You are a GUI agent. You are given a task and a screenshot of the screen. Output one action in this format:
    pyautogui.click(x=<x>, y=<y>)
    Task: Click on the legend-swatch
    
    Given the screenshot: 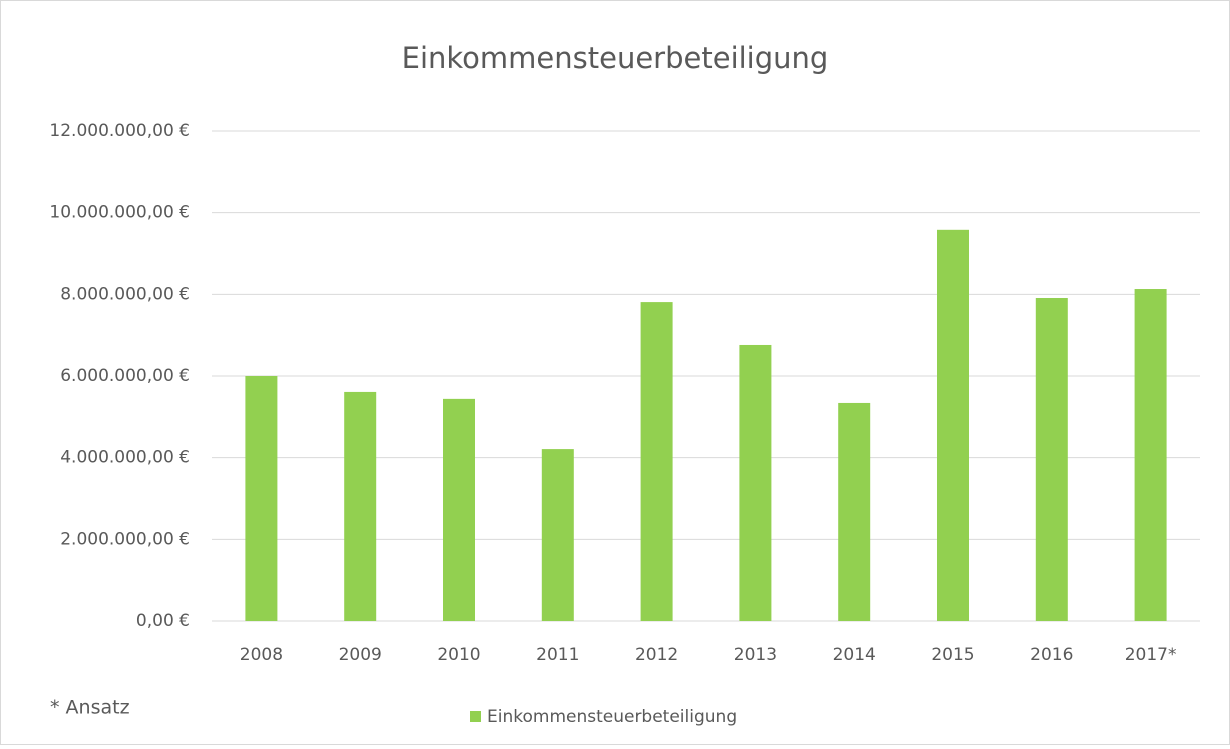 What is the action you would take?
    pyautogui.click(x=475, y=716)
    